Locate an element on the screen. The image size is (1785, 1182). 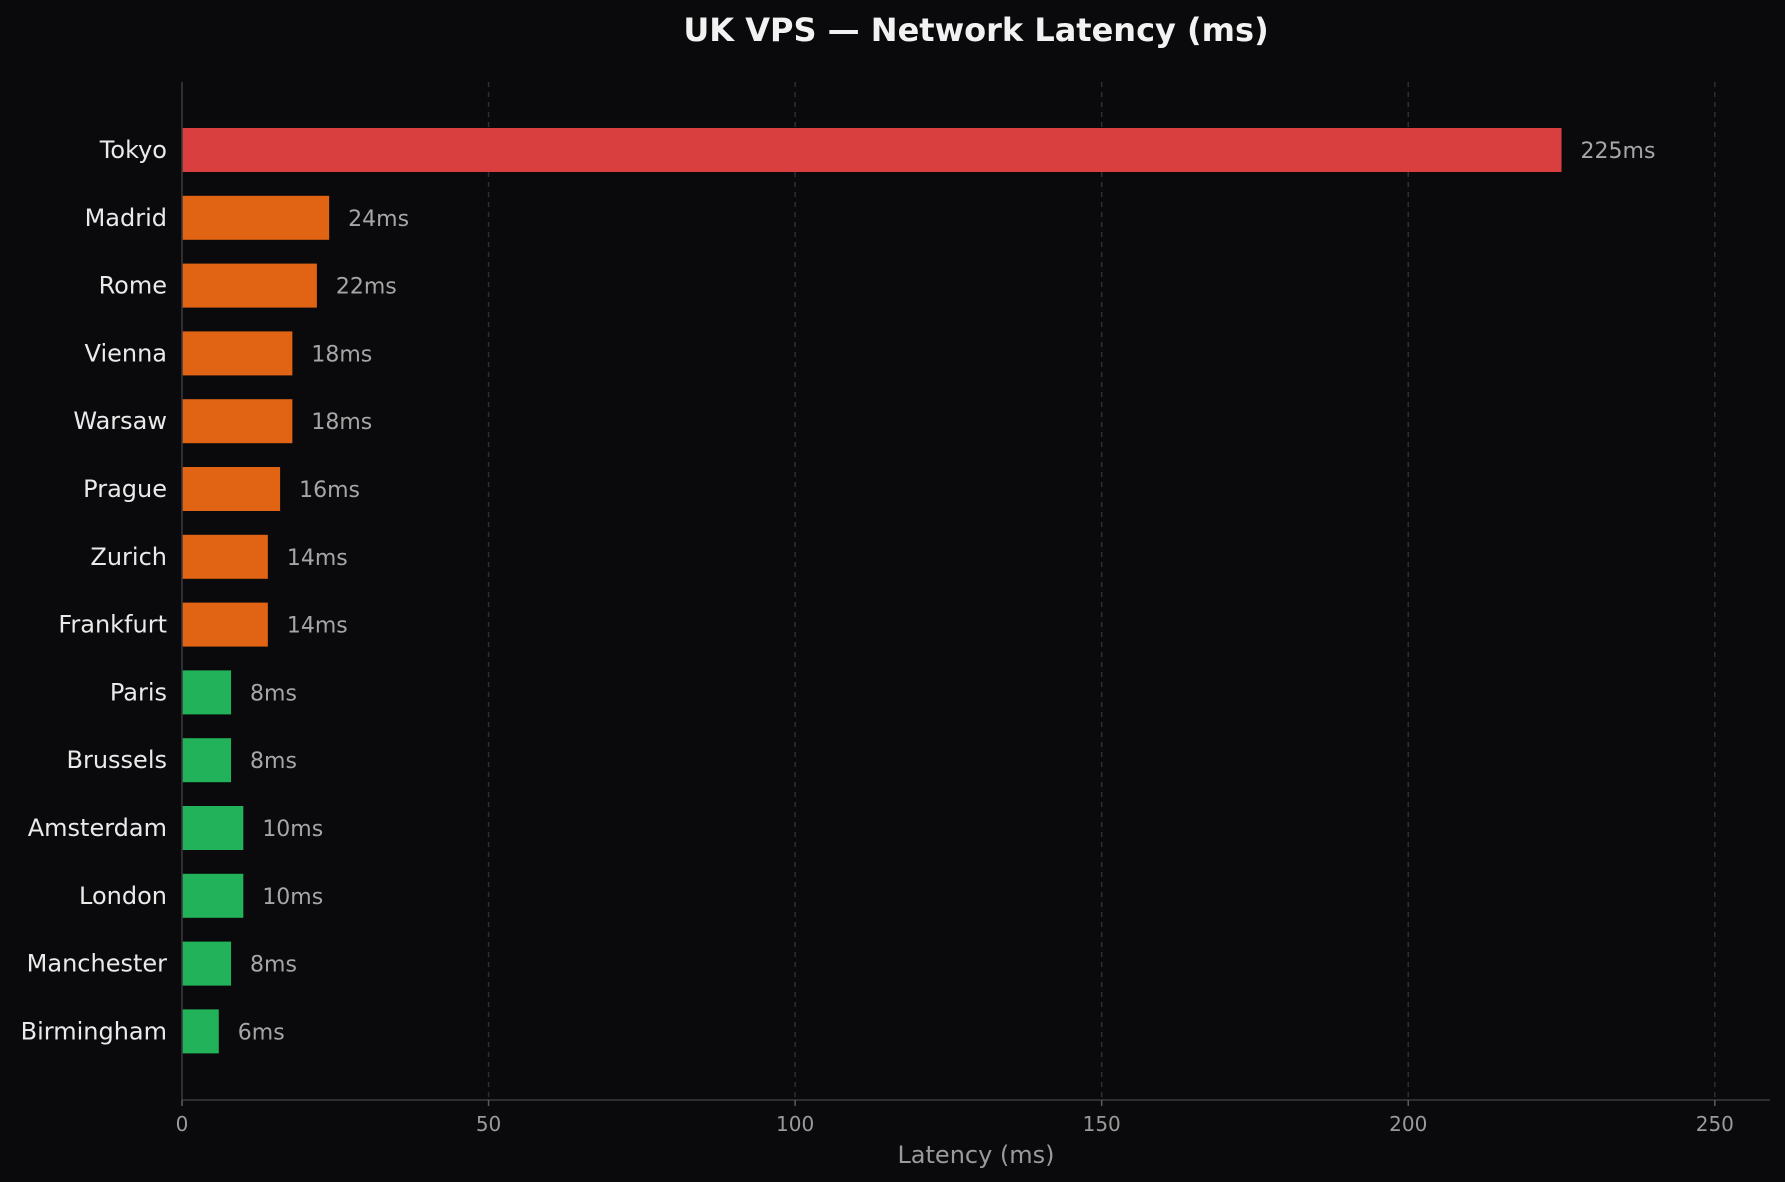
x-tick-label-200: 200 is located at coordinates (1408, 1124).